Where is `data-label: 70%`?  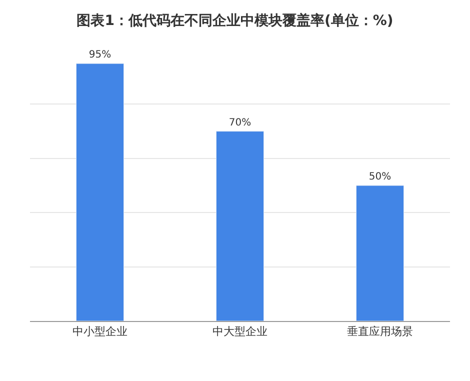 data-label: 70% is located at coordinates (240, 122).